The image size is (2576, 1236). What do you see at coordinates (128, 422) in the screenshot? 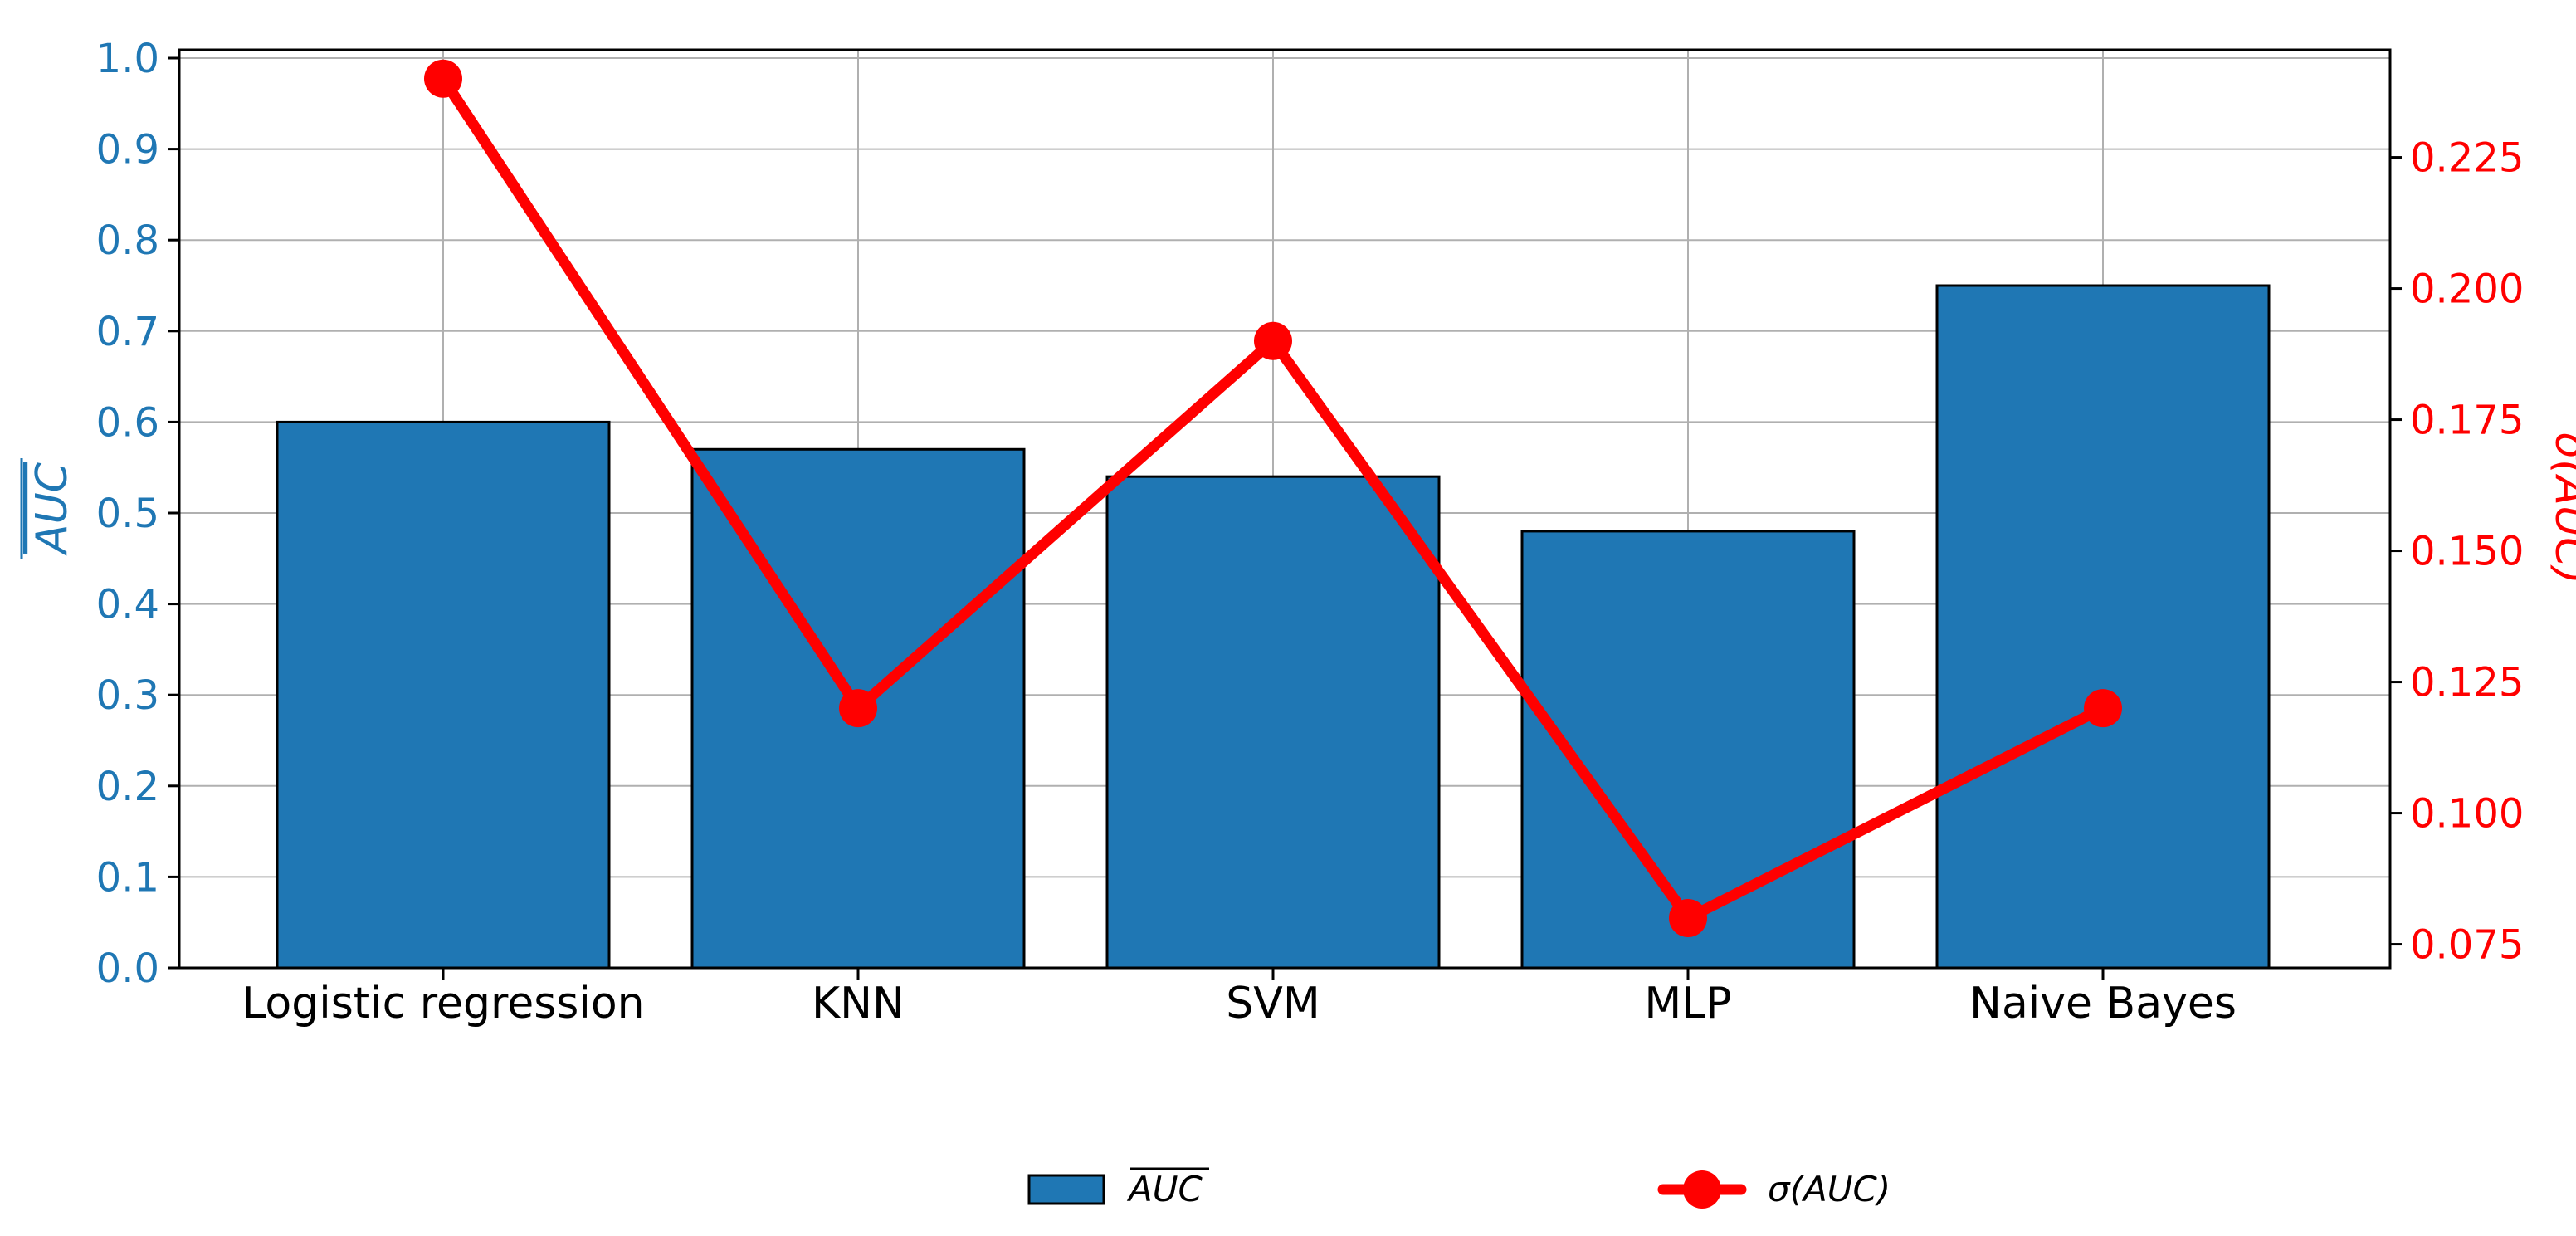
I see `left-tick-label: 0.6` at bounding box center [128, 422].